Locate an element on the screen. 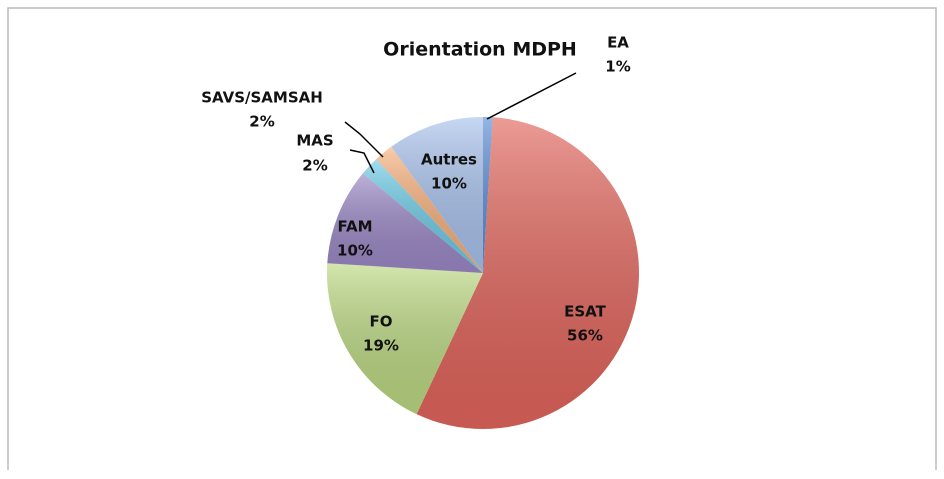 This screenshot has height=479, width=944. chart-title: Orientation MDPH is located at coordinates (480, 50).